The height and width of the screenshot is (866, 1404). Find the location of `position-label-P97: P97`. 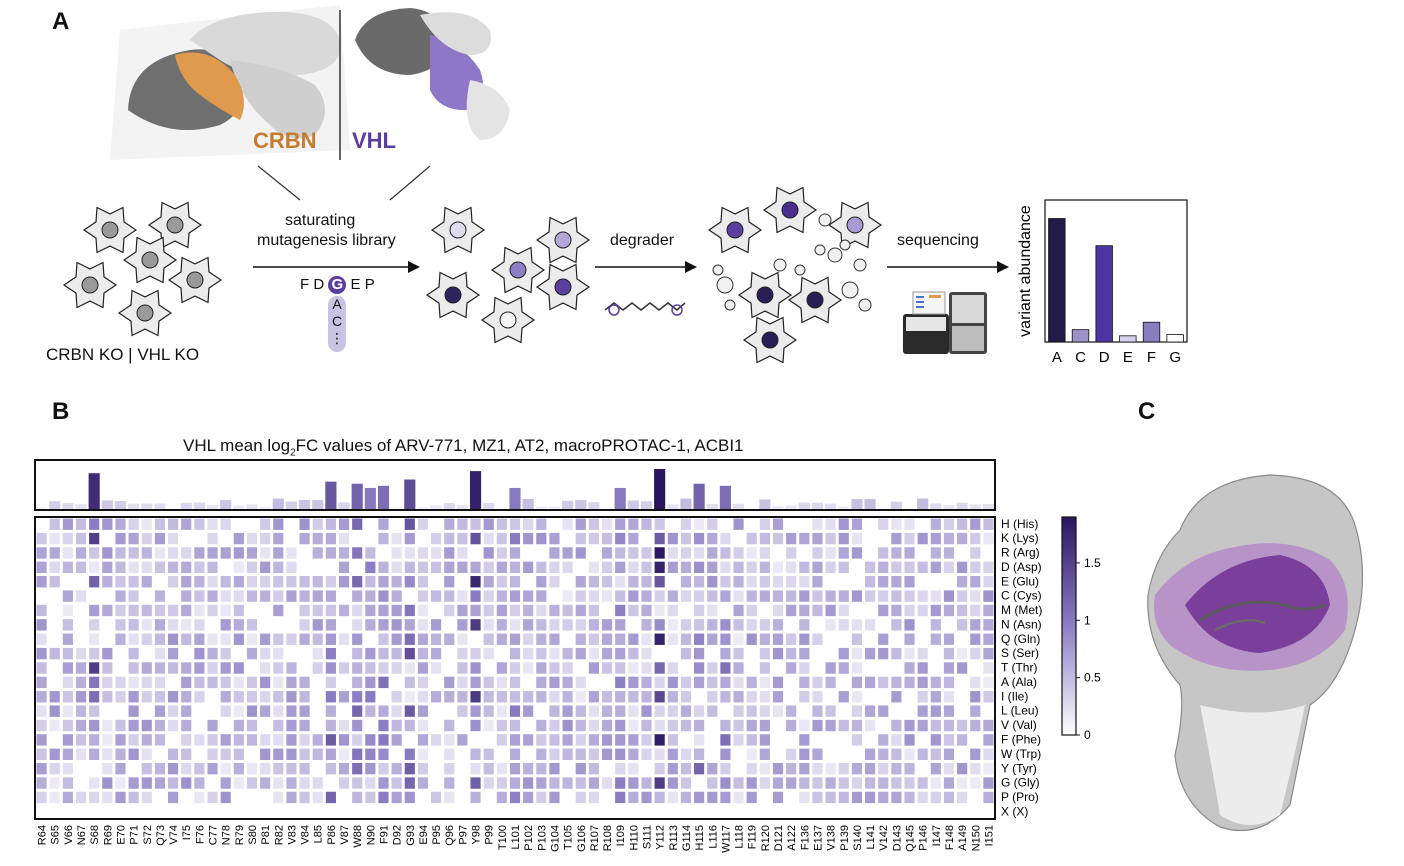

position-label-P97: P97 is located at coordinates (463, 835).